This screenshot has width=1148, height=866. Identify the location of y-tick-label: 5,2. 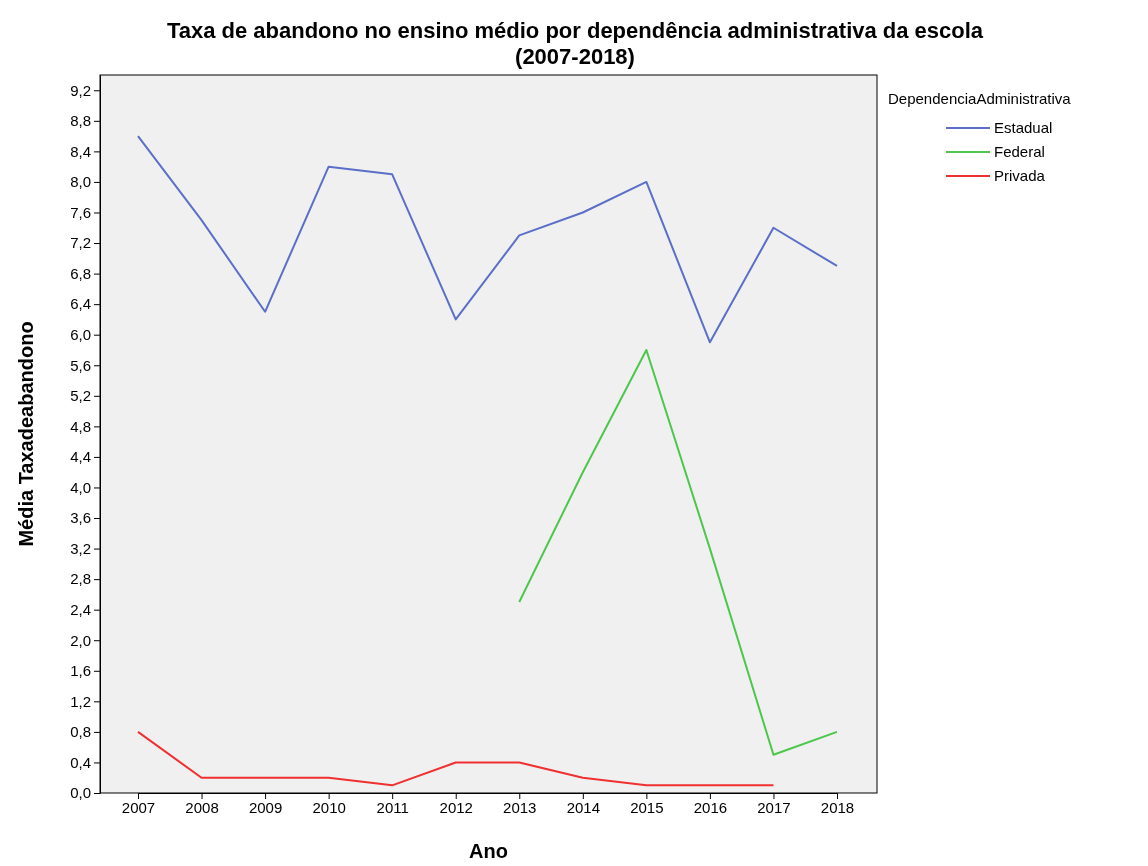
(80, 396).